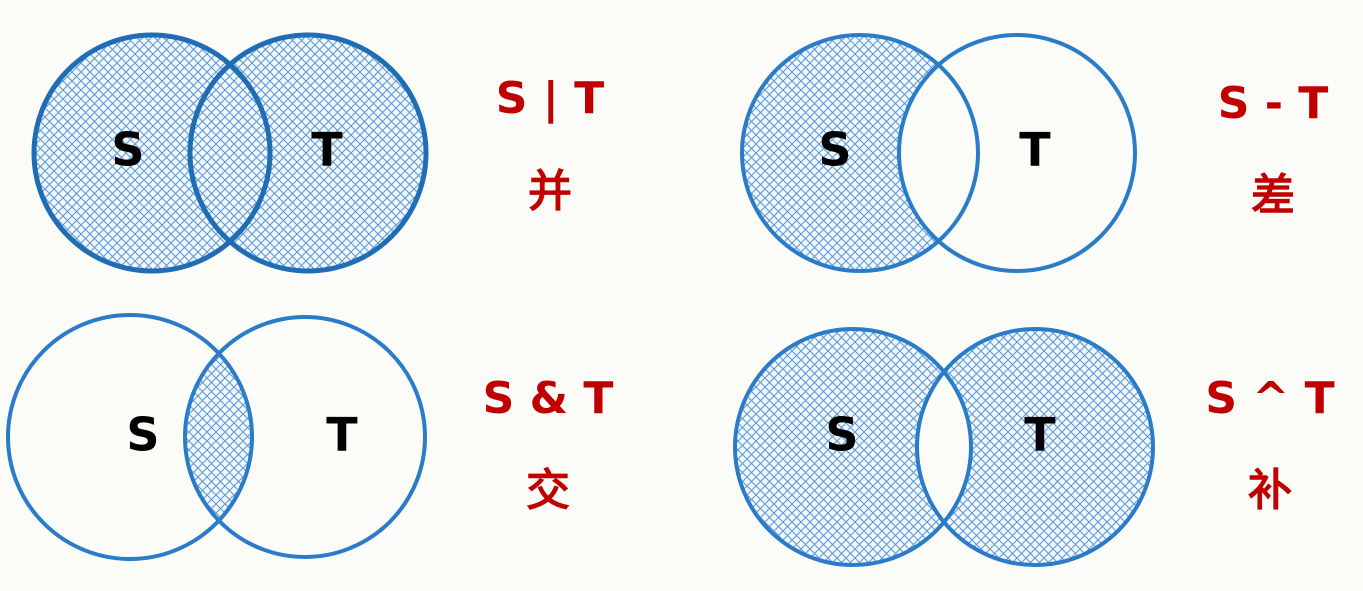 The height and width of the screenshot is (591, 1363). What do you see at coordinates (550, 98) in the screenshot?
I see `operation: S | T` at bounding box center [550, 98].